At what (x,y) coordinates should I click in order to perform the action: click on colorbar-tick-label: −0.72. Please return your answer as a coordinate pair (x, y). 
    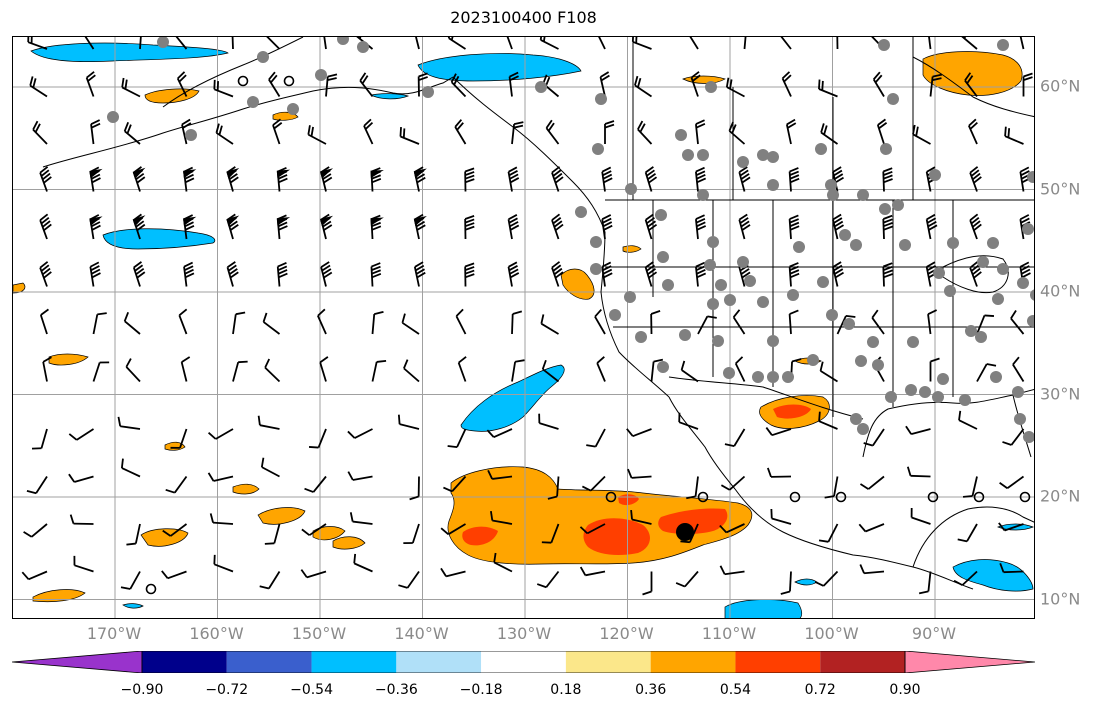
    Looking at the image, I should click on (227, 690).